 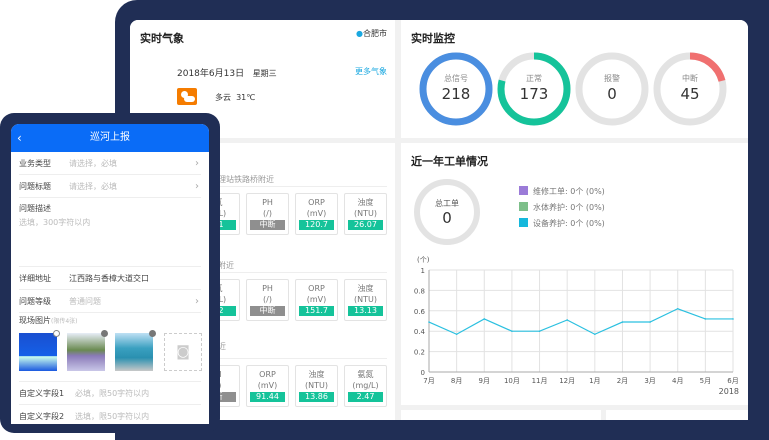 I want to click on sensor-card: ORP (mV) 91.44, so click(x=267, y=386).